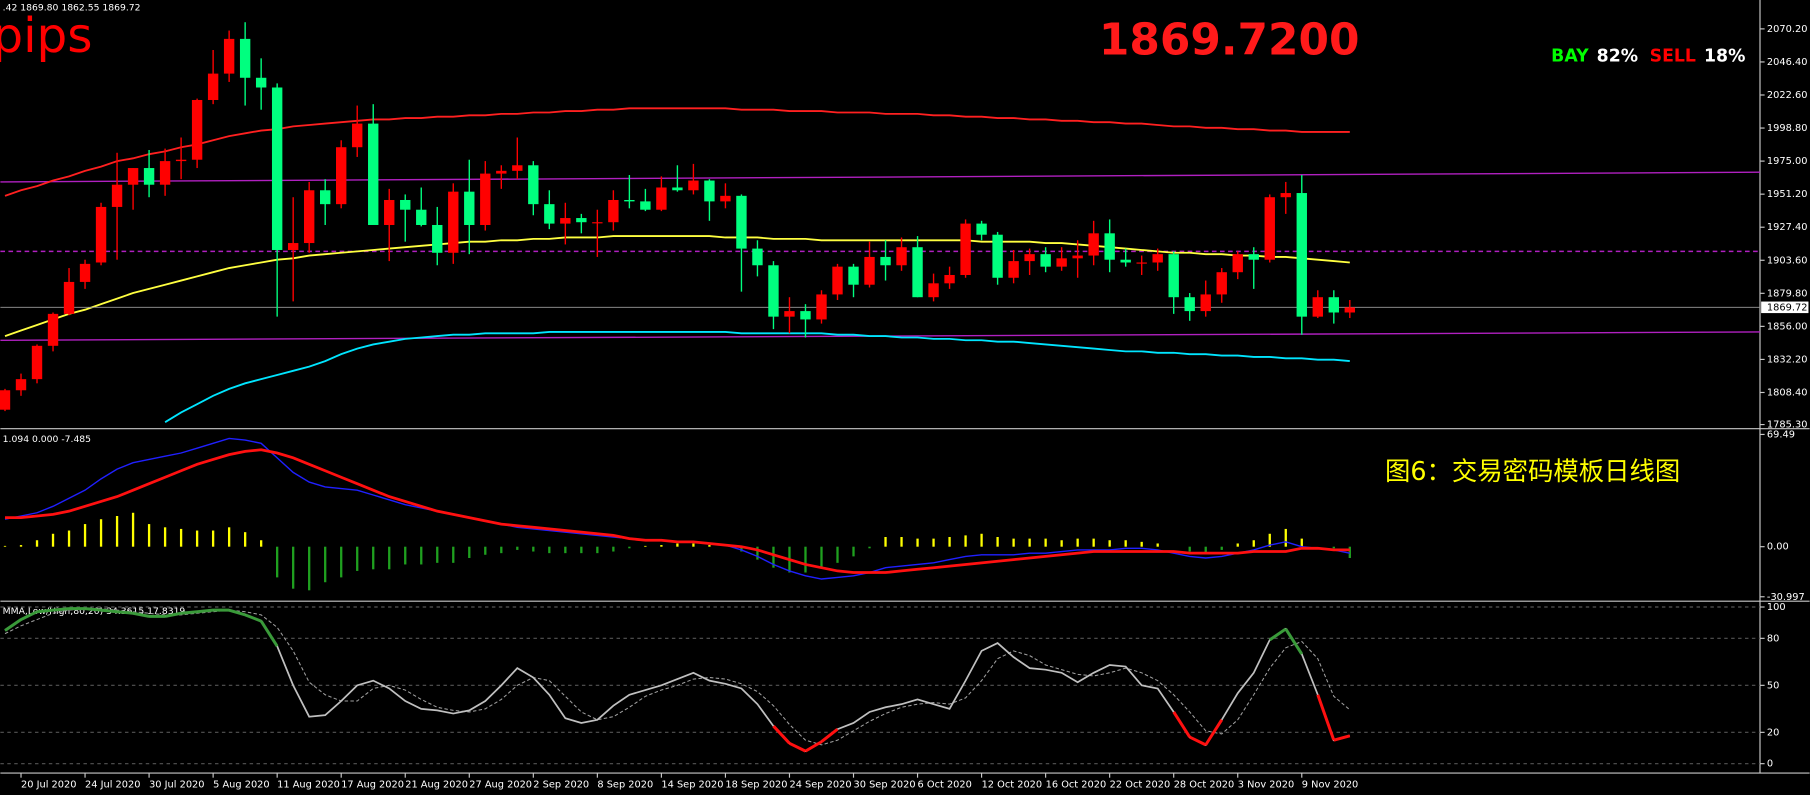 Image resolution: width=1810 pixels, height=795 pixels. What do you see at coordinates (1617, 57) in the screenshot?
I see `sentiment-value: 82%` at bounding box center [1617, 57].